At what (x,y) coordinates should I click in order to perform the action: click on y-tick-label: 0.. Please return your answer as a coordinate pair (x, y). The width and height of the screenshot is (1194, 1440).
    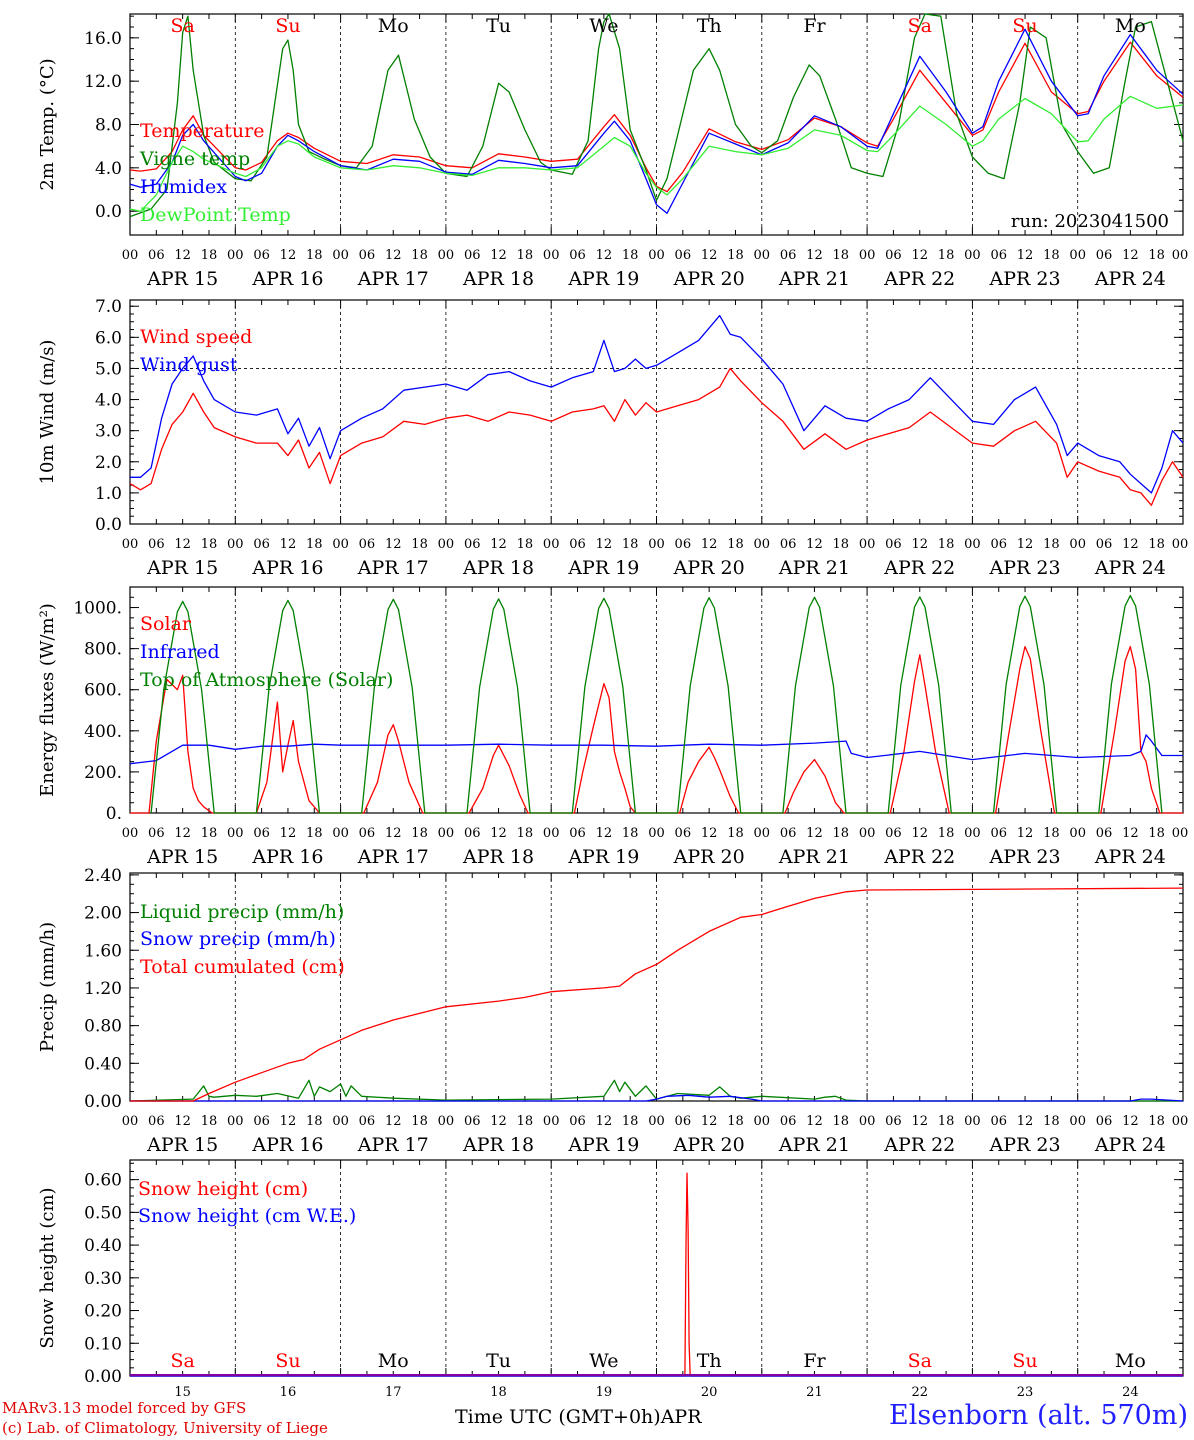
    Looking at the image, I should click on (114, 814).